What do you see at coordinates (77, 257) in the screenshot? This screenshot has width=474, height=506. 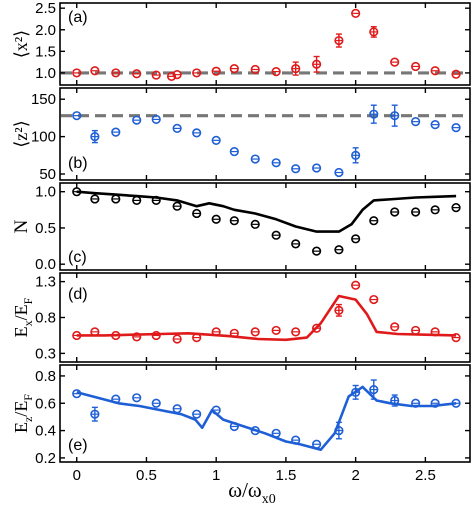 I see `panel-label: (c)` at bounding box center [77, 257].